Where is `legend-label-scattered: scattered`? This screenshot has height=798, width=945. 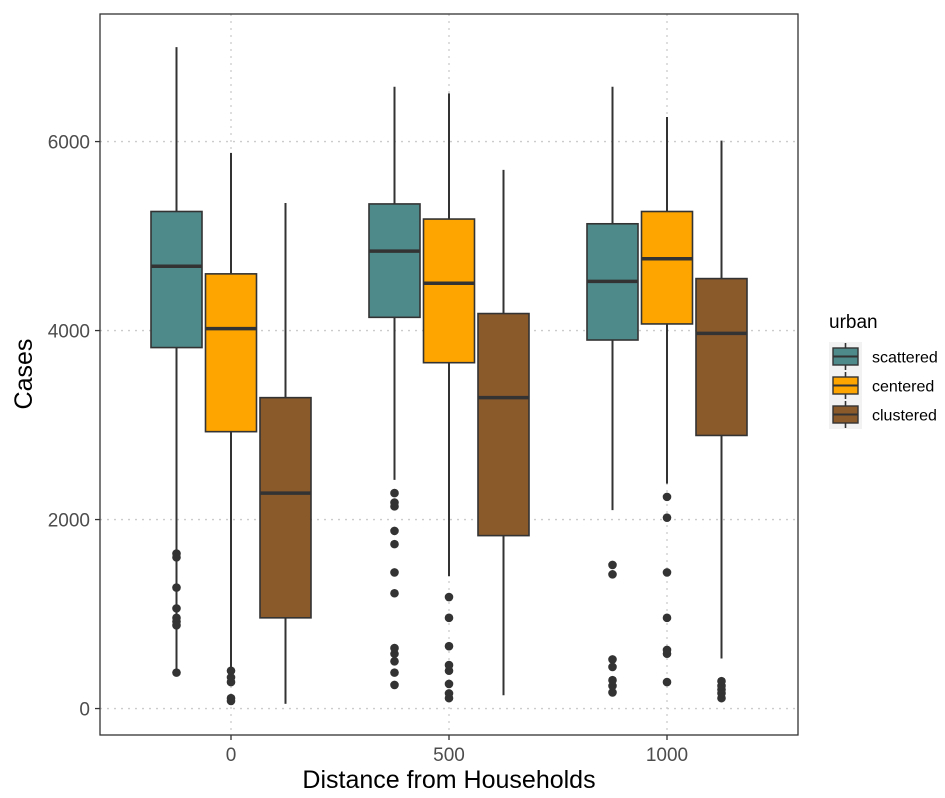 legend-label-scattered: scattered is located at coordinates (905, 358).